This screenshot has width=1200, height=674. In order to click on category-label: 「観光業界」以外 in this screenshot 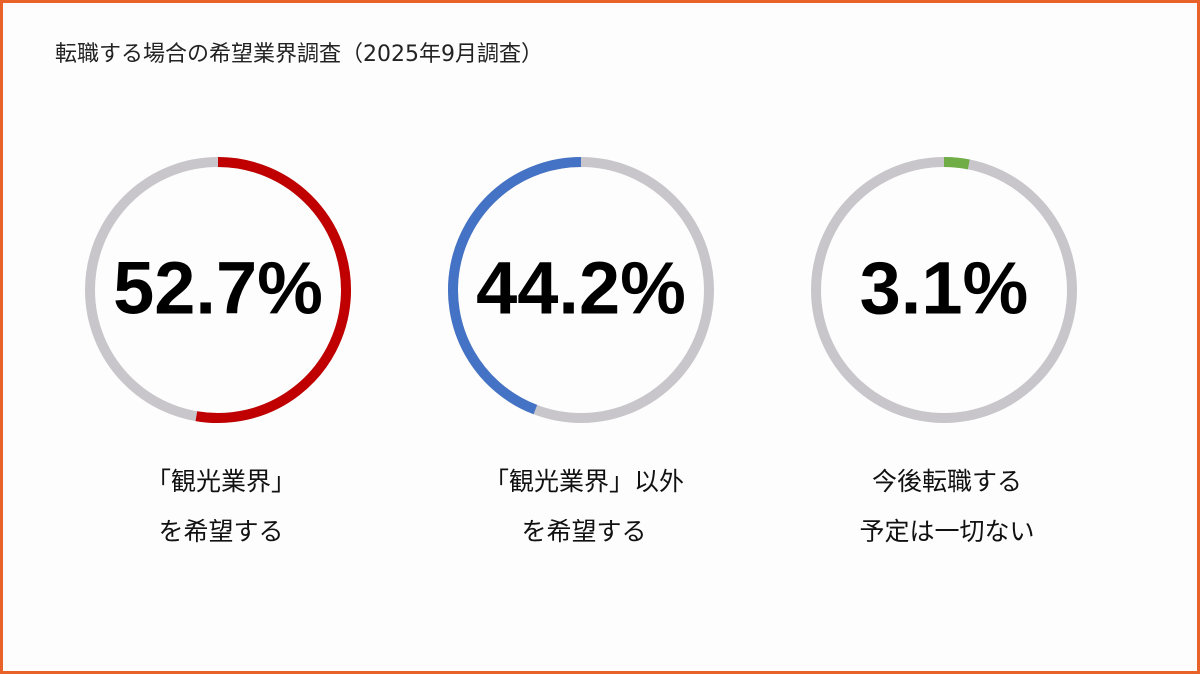, I will do `click(584, 481)`.